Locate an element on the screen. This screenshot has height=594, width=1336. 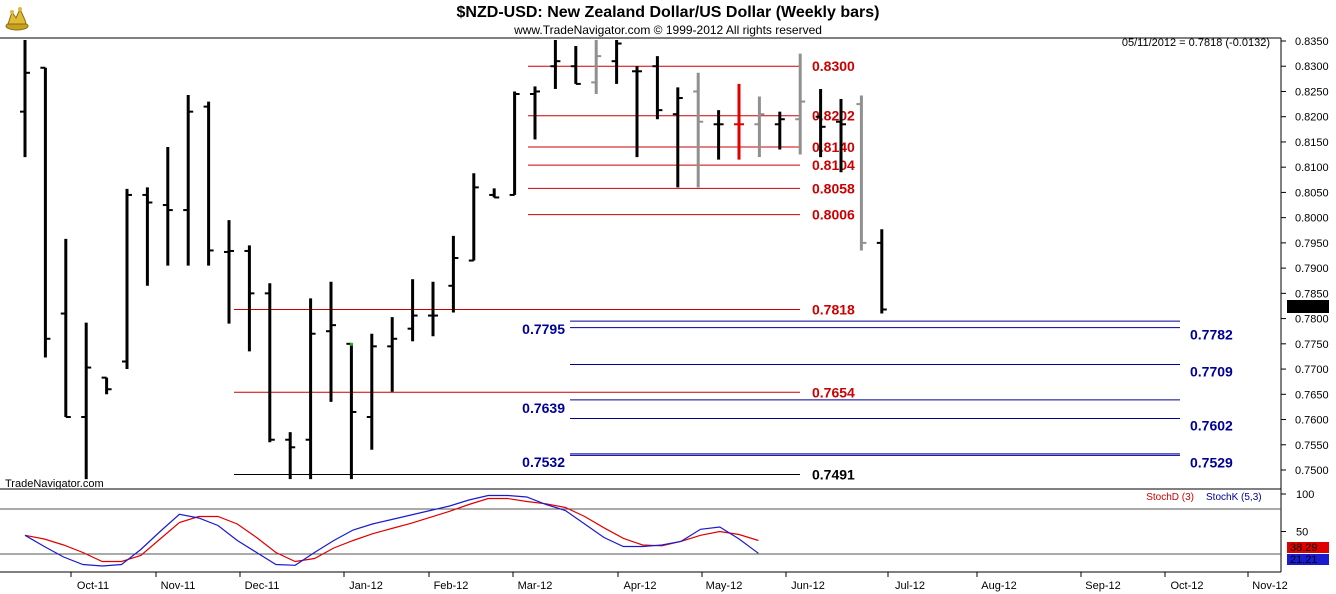
time-tick-label: Mar-12 is located at coordinates (535, 586).